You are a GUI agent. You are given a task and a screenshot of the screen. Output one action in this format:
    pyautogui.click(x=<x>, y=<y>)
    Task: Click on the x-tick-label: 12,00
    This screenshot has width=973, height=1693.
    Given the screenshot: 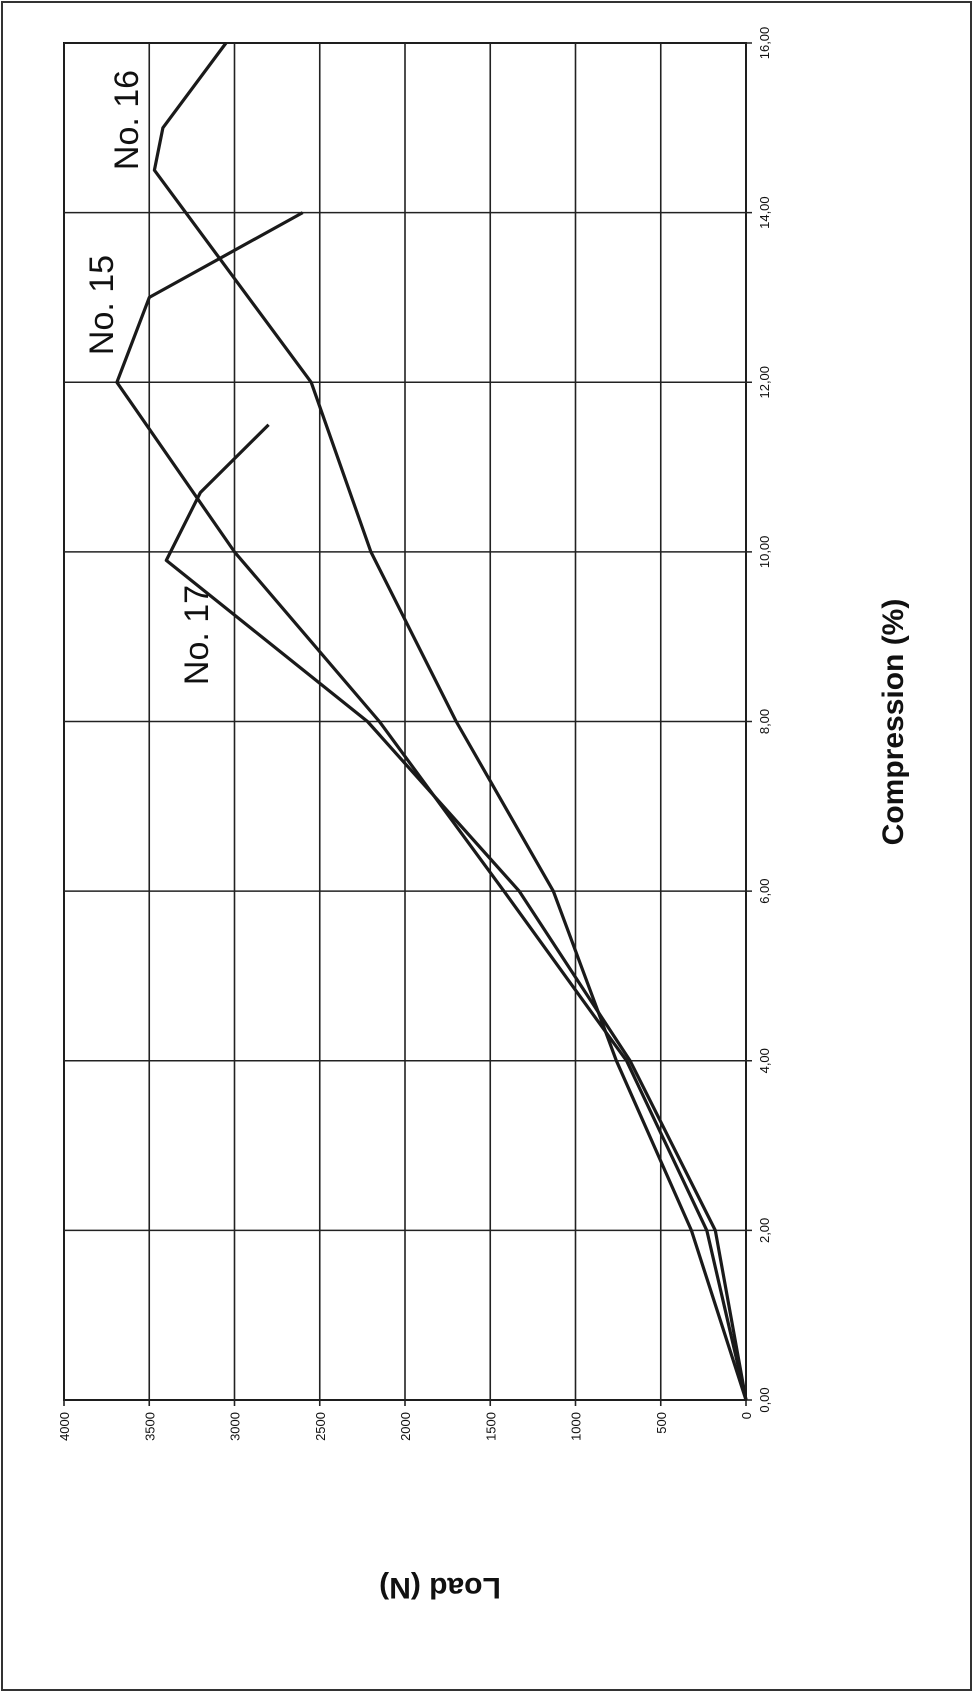 What is the action you would take?
    pyautogui.click(x=764, y=382)
    